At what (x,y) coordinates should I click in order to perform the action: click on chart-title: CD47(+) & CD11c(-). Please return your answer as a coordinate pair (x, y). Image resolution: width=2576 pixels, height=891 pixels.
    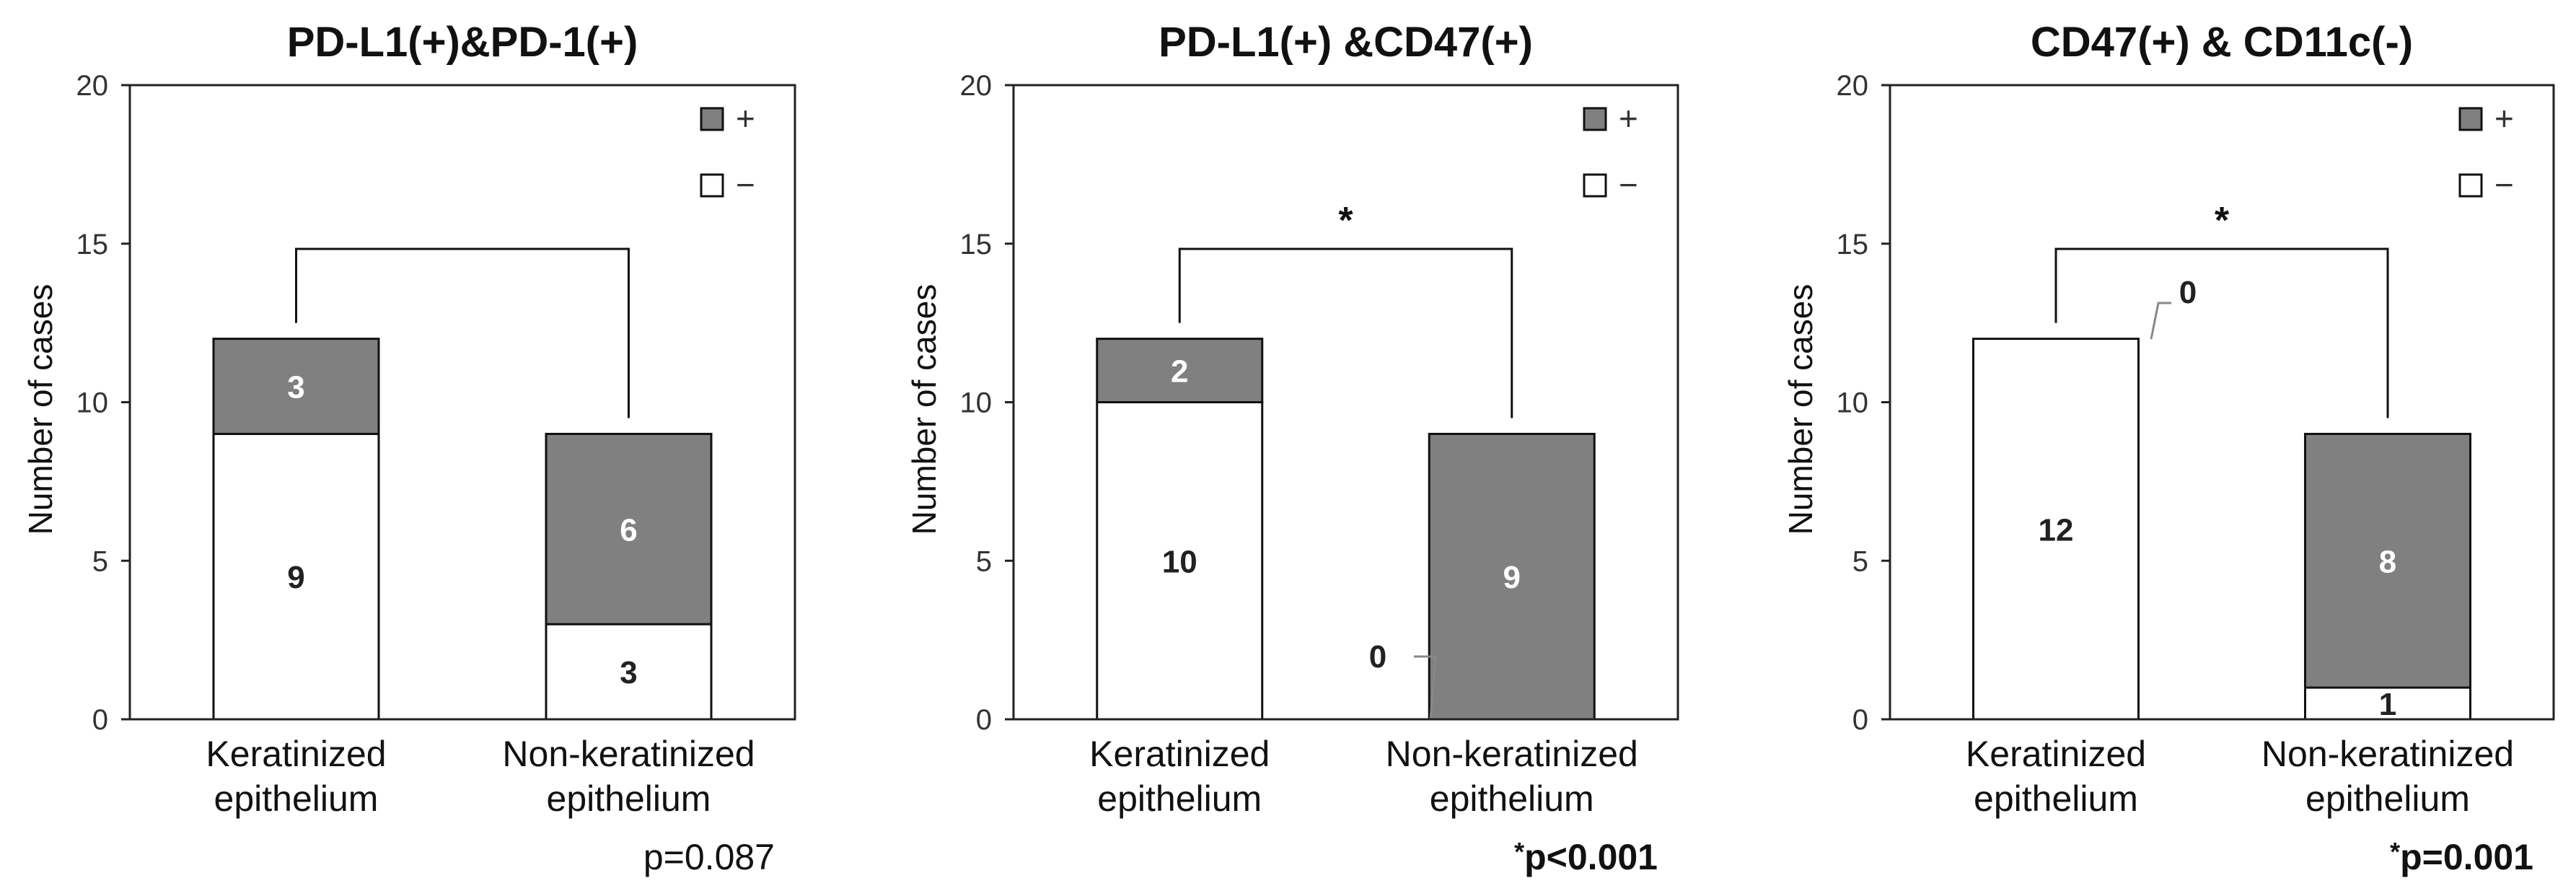
    Looking at the image, I should click on (2222, 42).